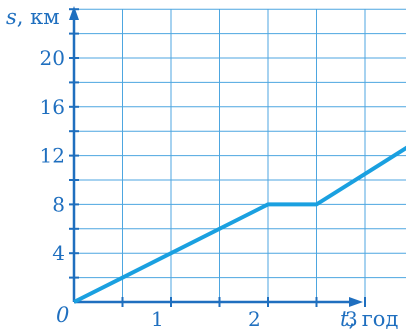 The image size is (406, 332). What do you see at coordinates (344, 319) in the screenshot?
I see `x-axis-variable: t` at bounding box center [344, 319].